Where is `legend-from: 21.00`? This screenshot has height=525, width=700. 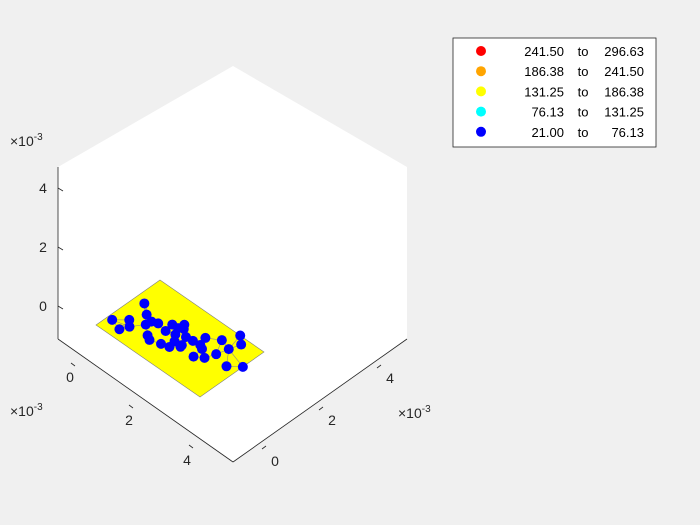
legend-from: 21.00 is located at coordinates (547, 132).